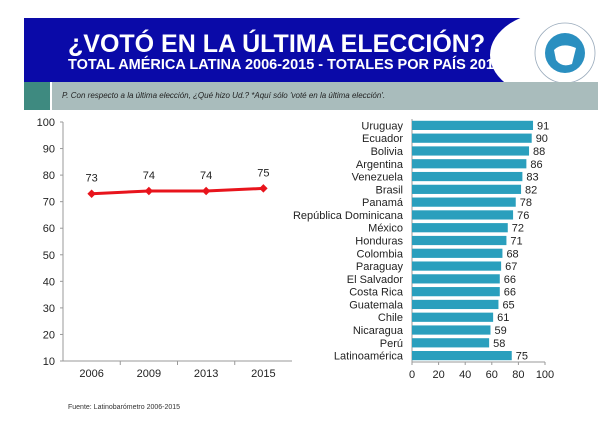  What do you see at coordinates (543, 126) in the screenshot?
I see `data-label: 91` at bounding box center [543, 126].